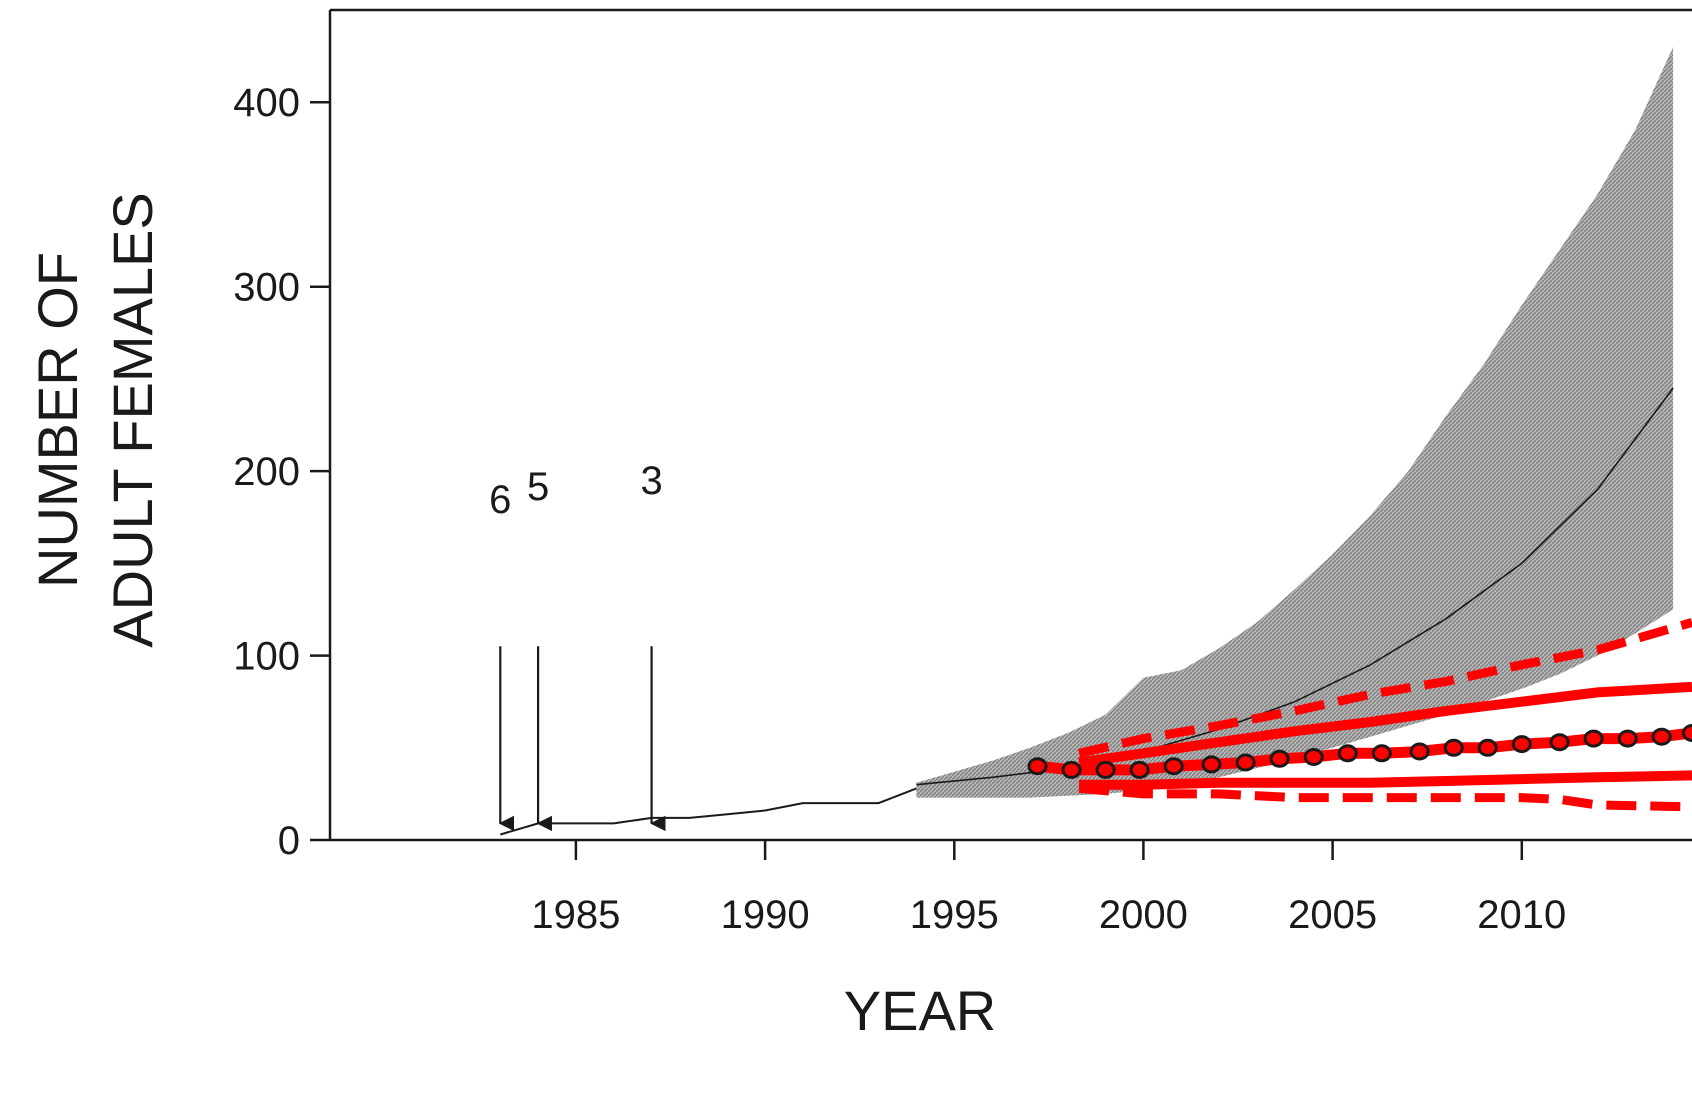 This screenshot has width=1692, height=1113. What do you see at coordinates (57, 420) in the screenshot?
I see `y-axis-title-line-1: NUMBER OF` at bounding box center [57, 420].